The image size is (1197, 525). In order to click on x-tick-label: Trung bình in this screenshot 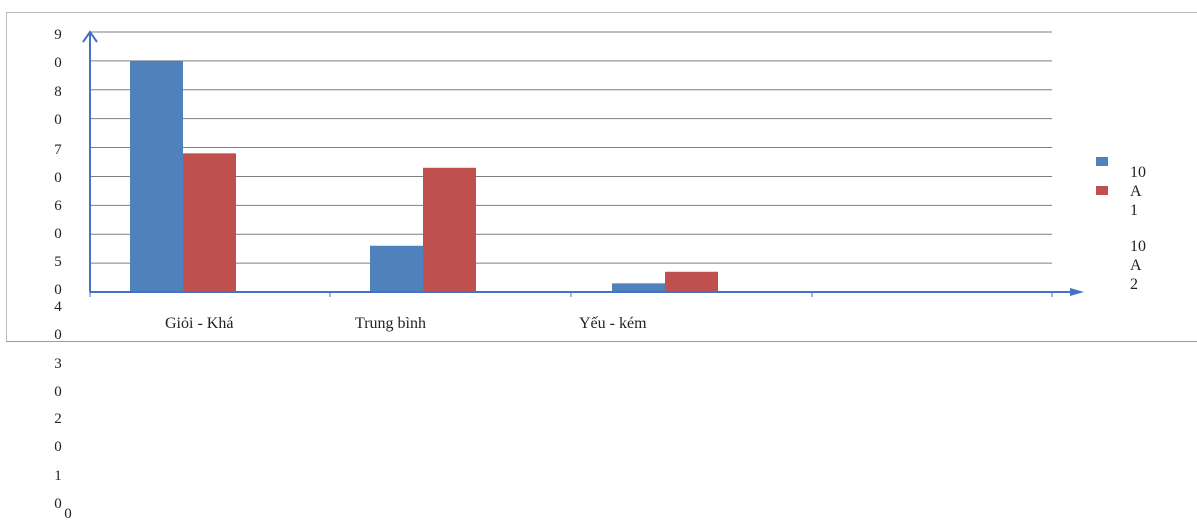, I will do `click(390, 323)`.